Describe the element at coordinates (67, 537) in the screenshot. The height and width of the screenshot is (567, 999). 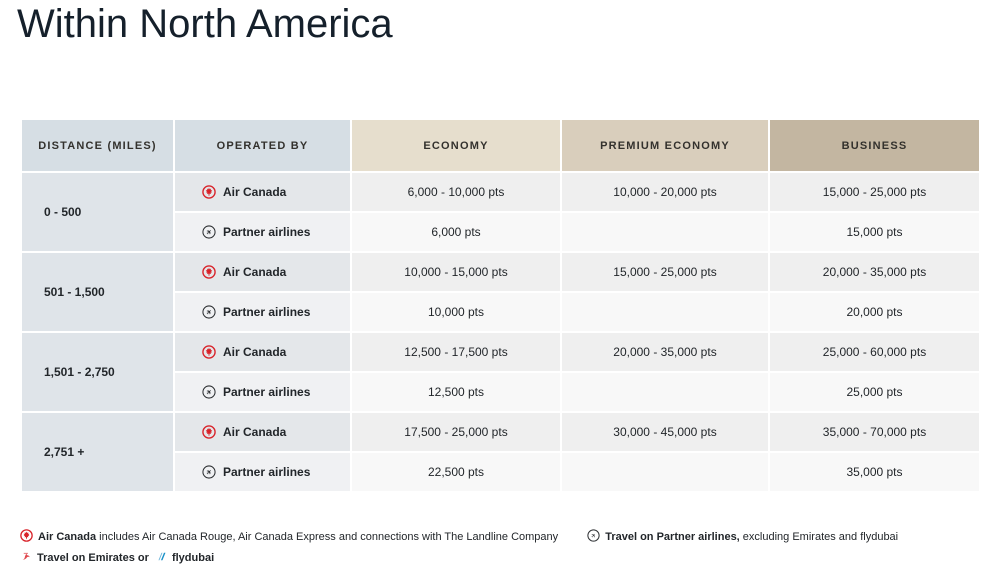
I see `footnote-bold: Air Canada` at that location.